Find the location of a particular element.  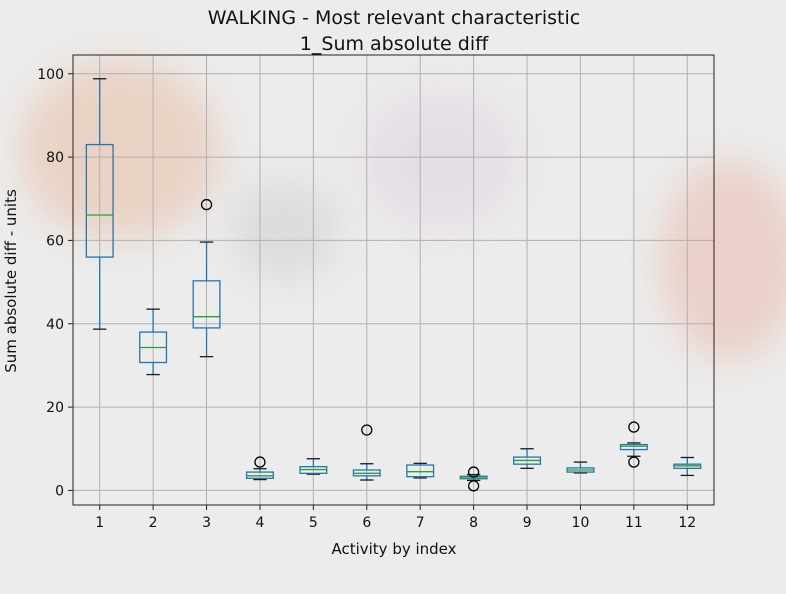

x-tick-label: 10 is located at coordinates (581, 523).